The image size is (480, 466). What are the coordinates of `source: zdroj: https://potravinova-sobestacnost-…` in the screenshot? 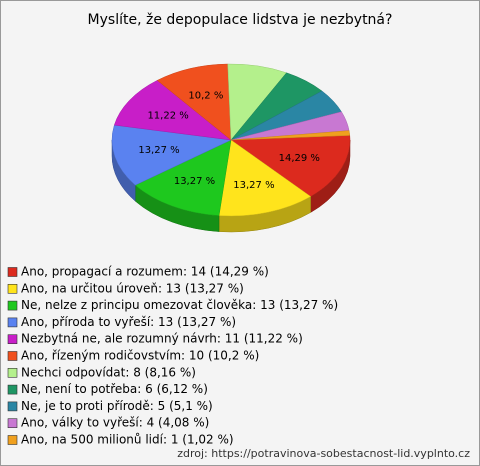 It's located at (323, 453).